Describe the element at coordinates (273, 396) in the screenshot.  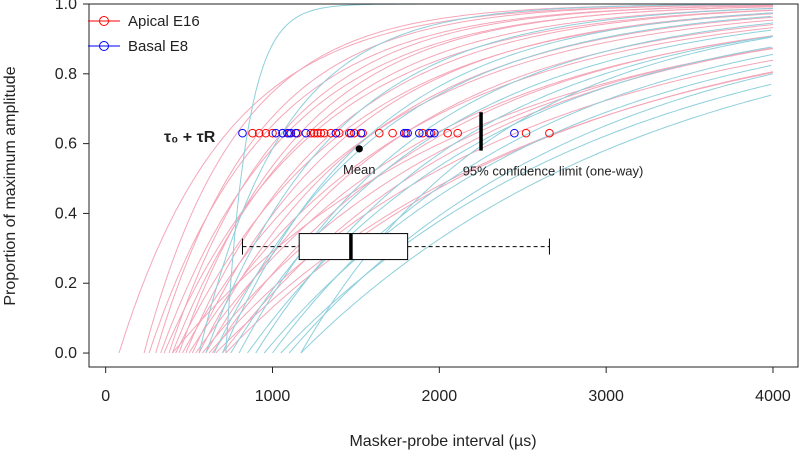
I see `x-tick-label: 1000` at that location.